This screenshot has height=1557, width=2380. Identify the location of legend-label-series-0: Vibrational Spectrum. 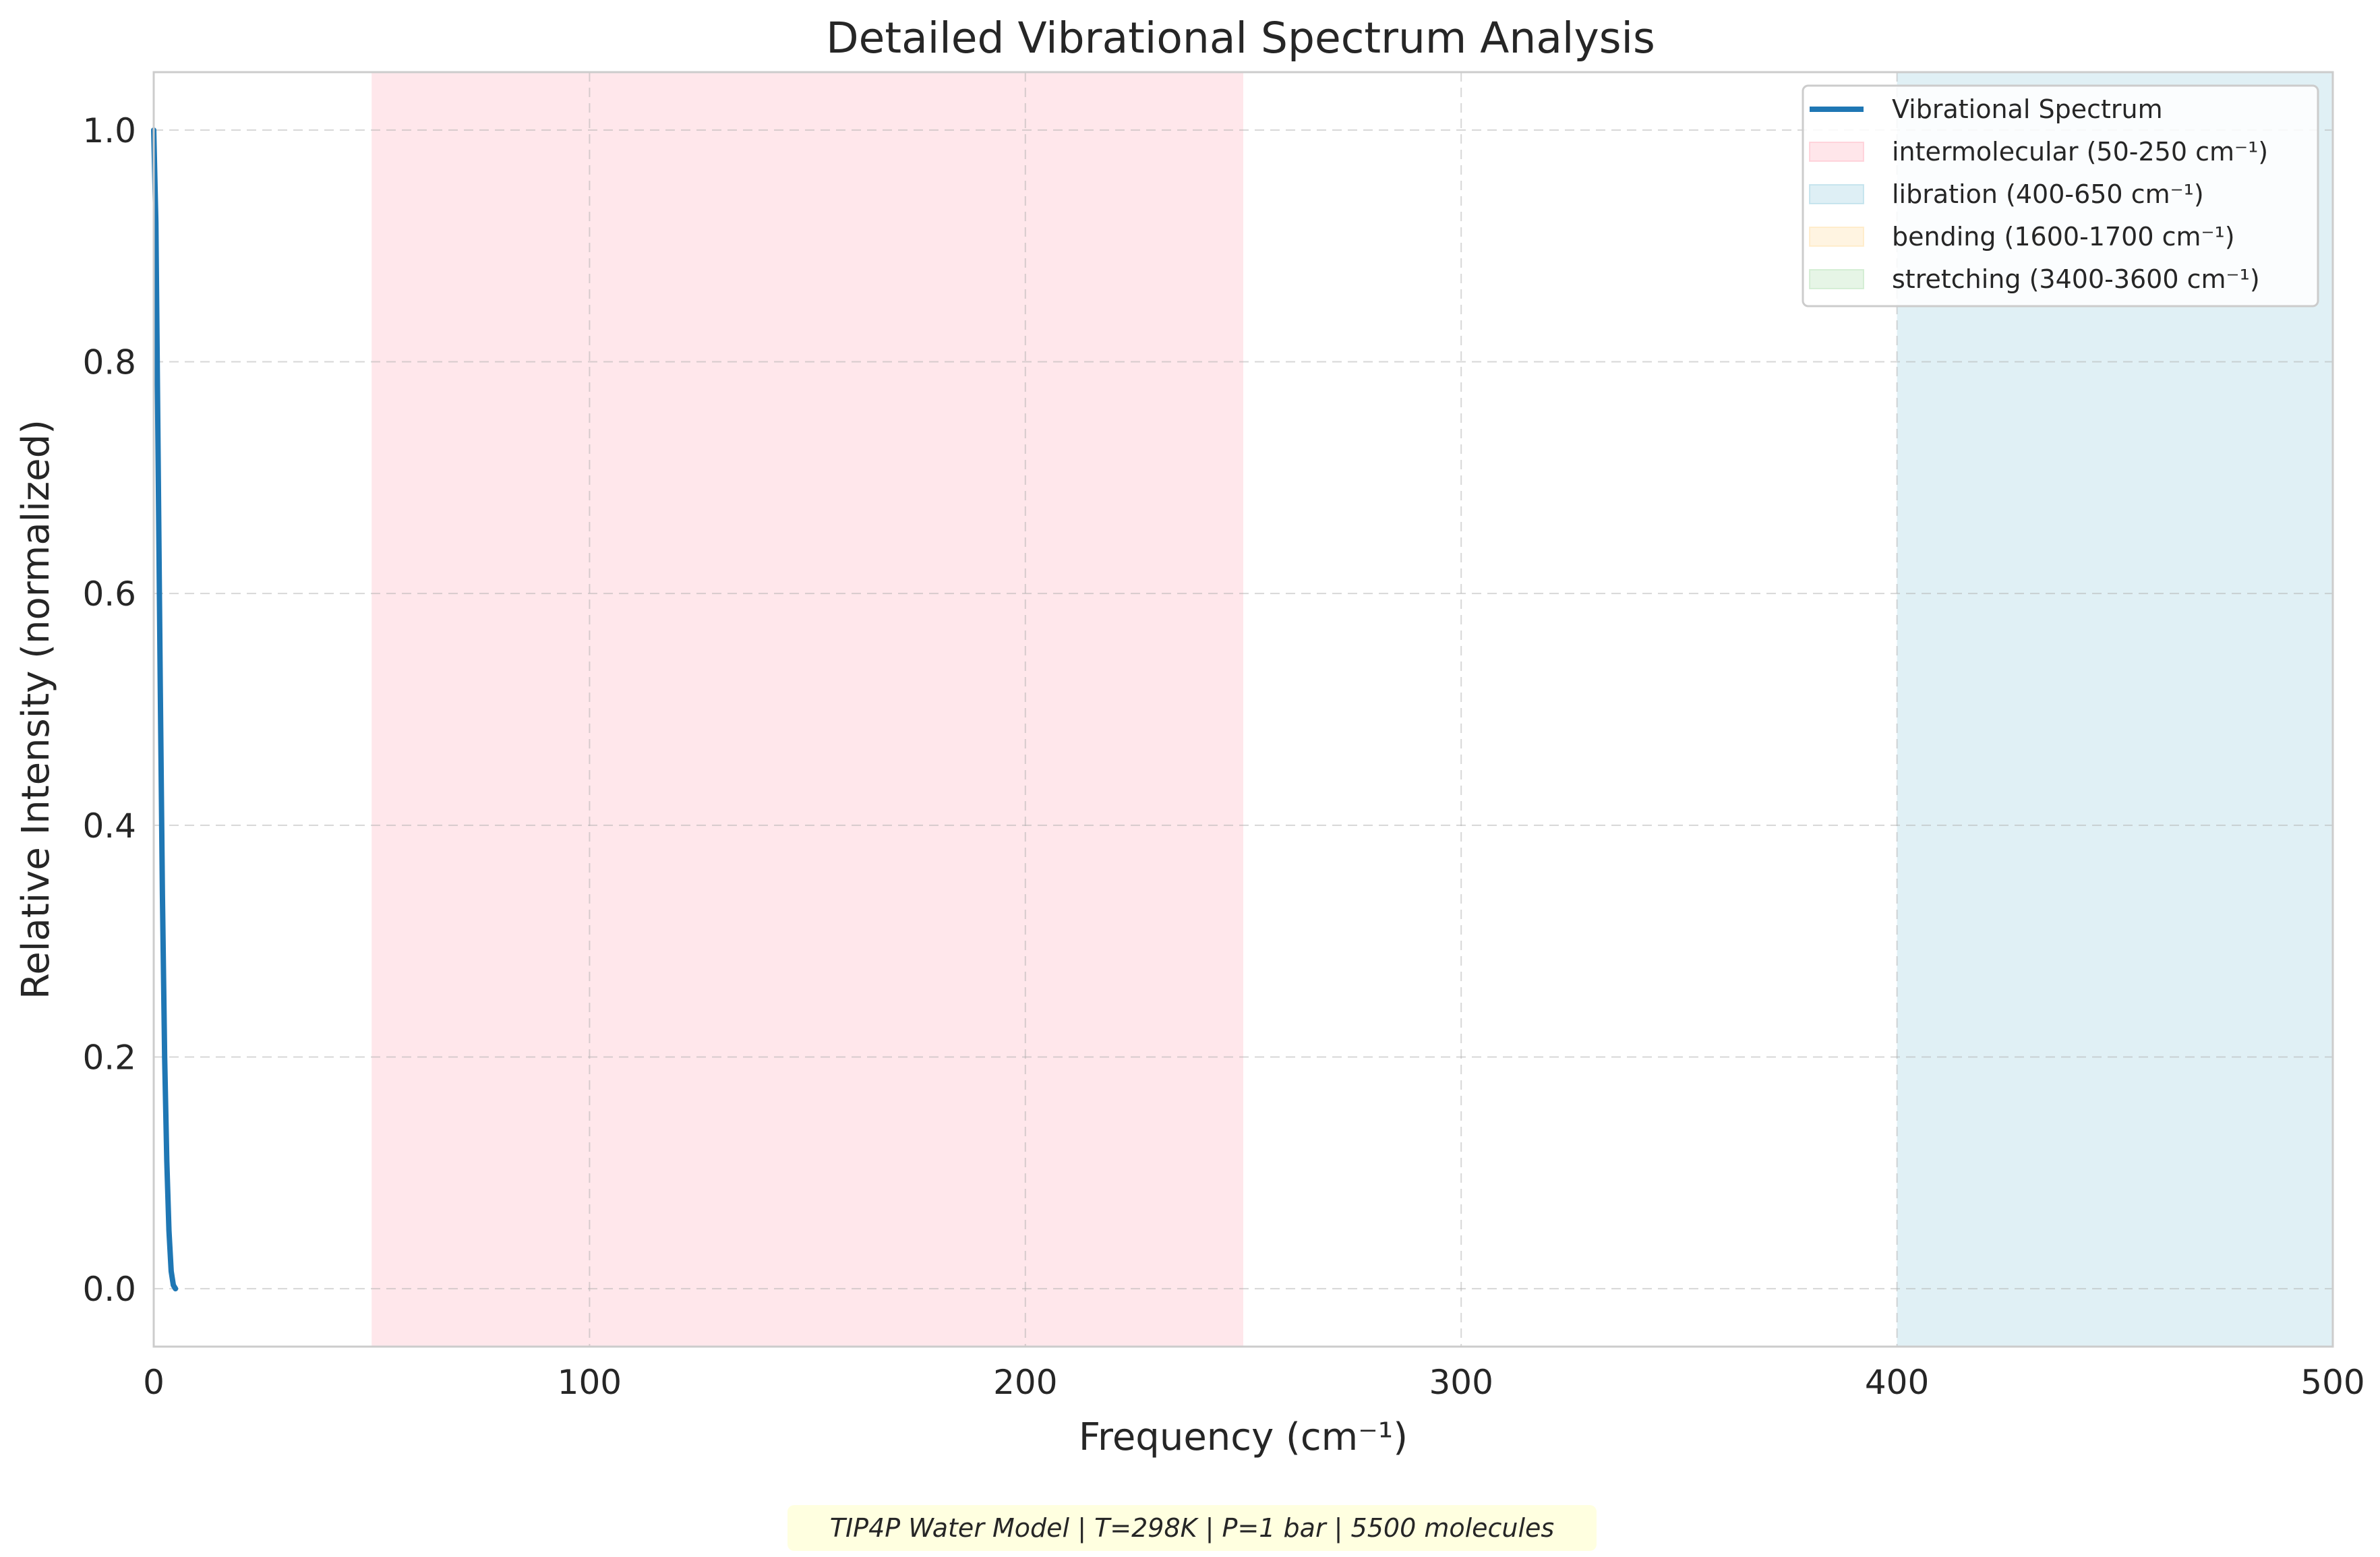
(2027, 109).